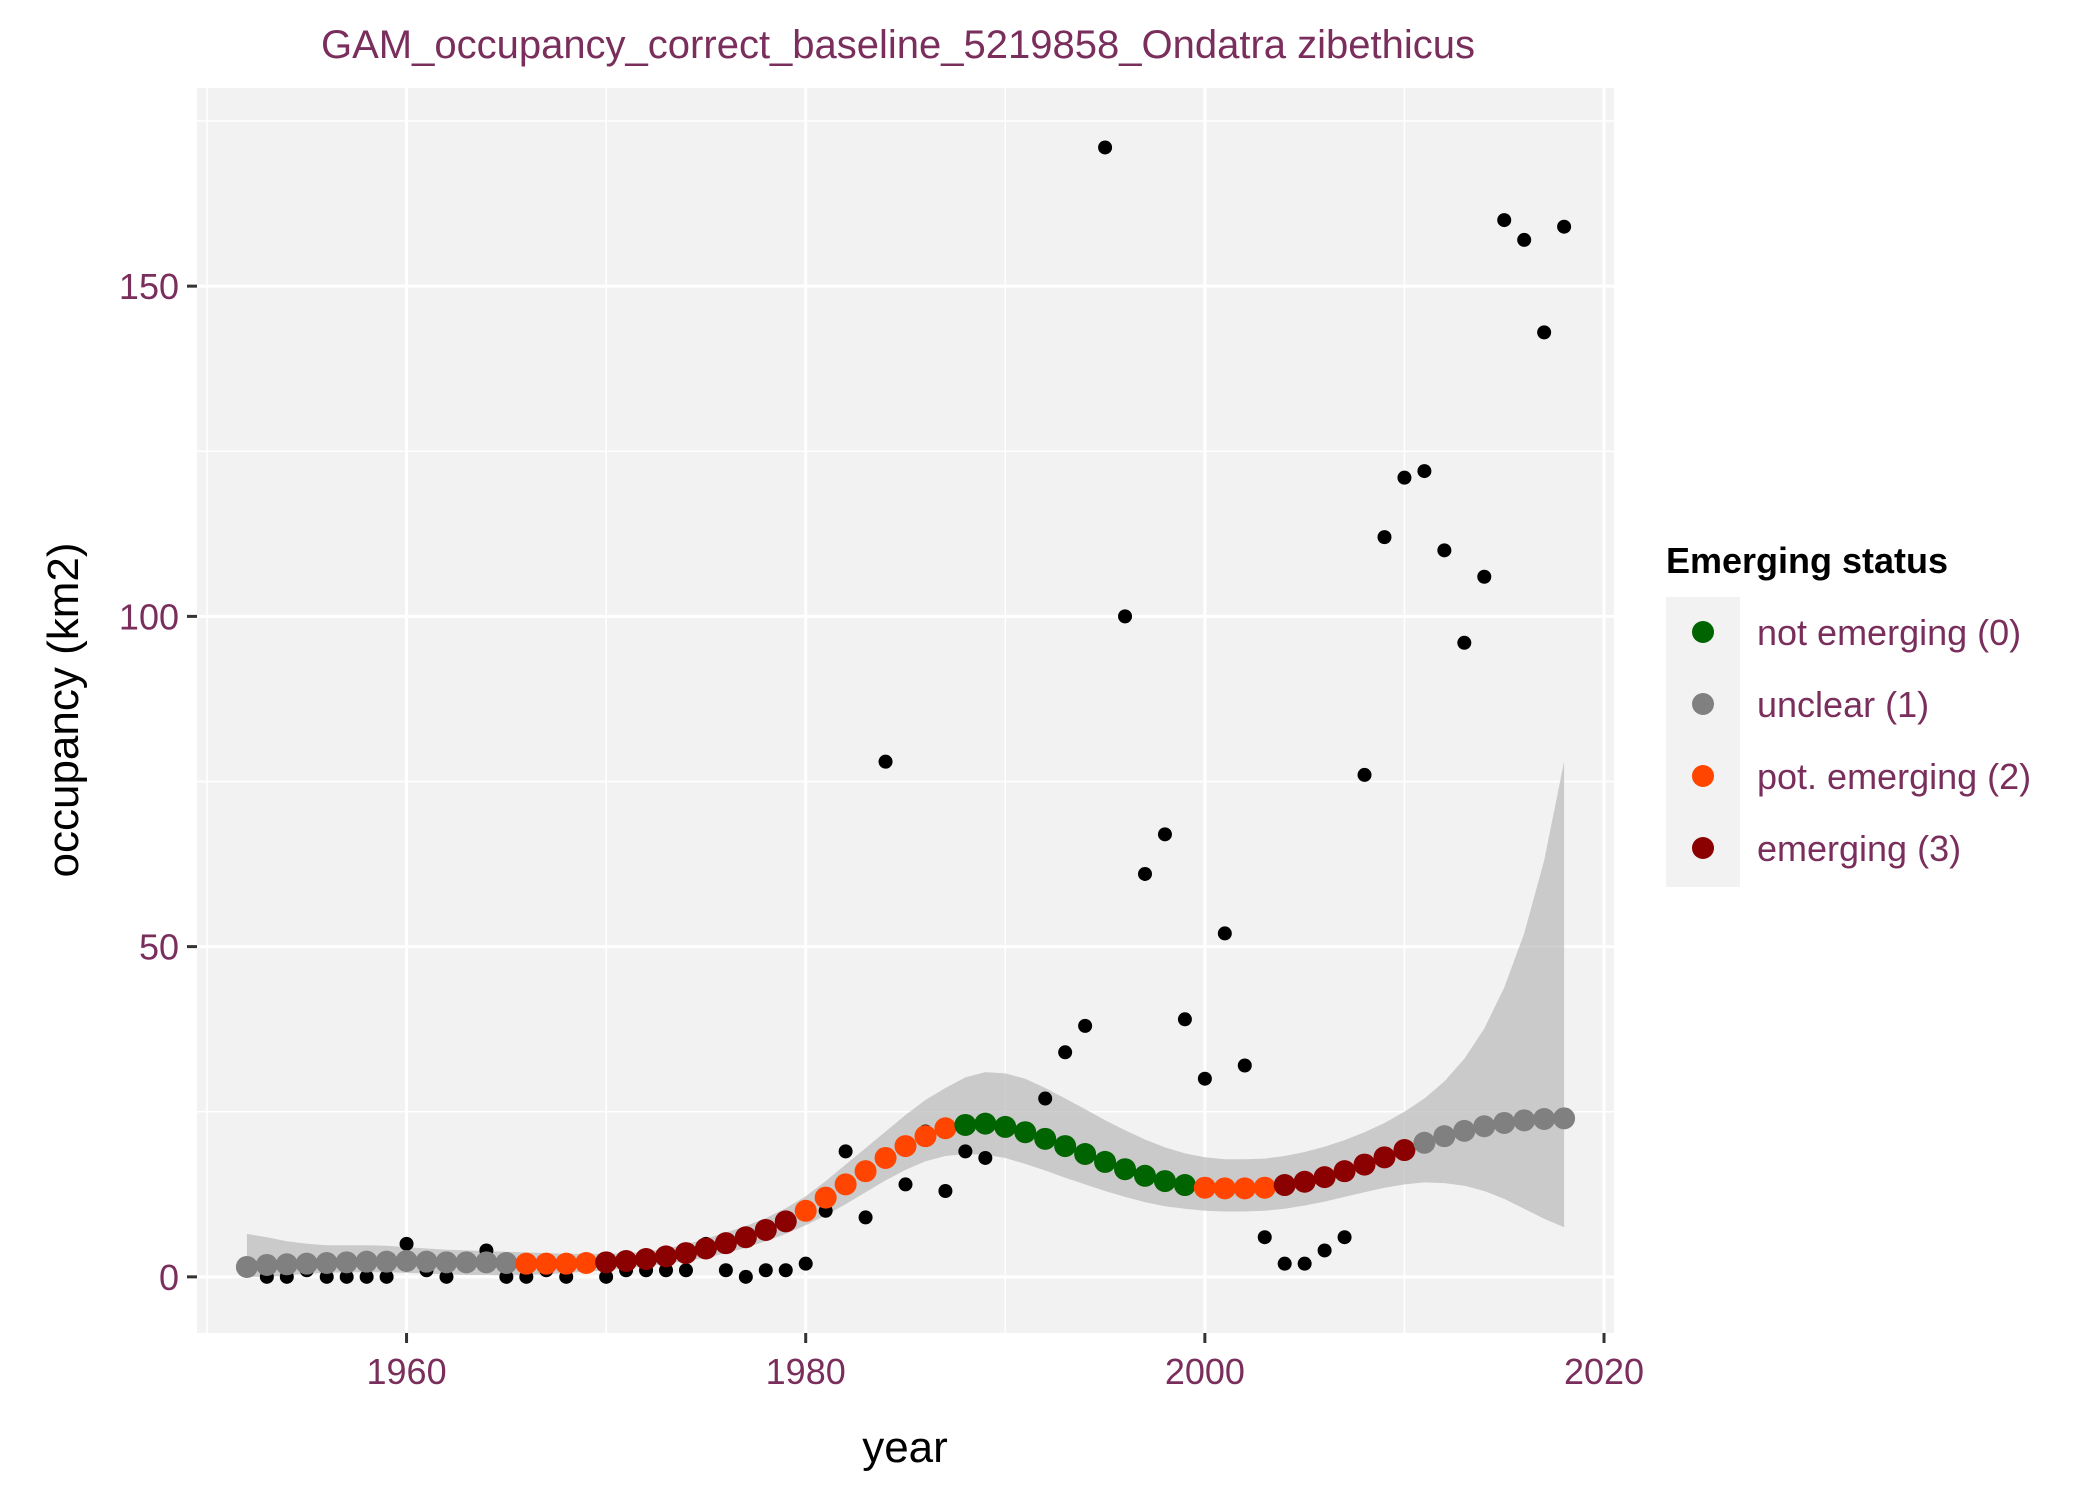  What do you see at coordinates (159, 947) in the screenshot?
I see `y-tick-label: 50` at bounding box center [159, 947].